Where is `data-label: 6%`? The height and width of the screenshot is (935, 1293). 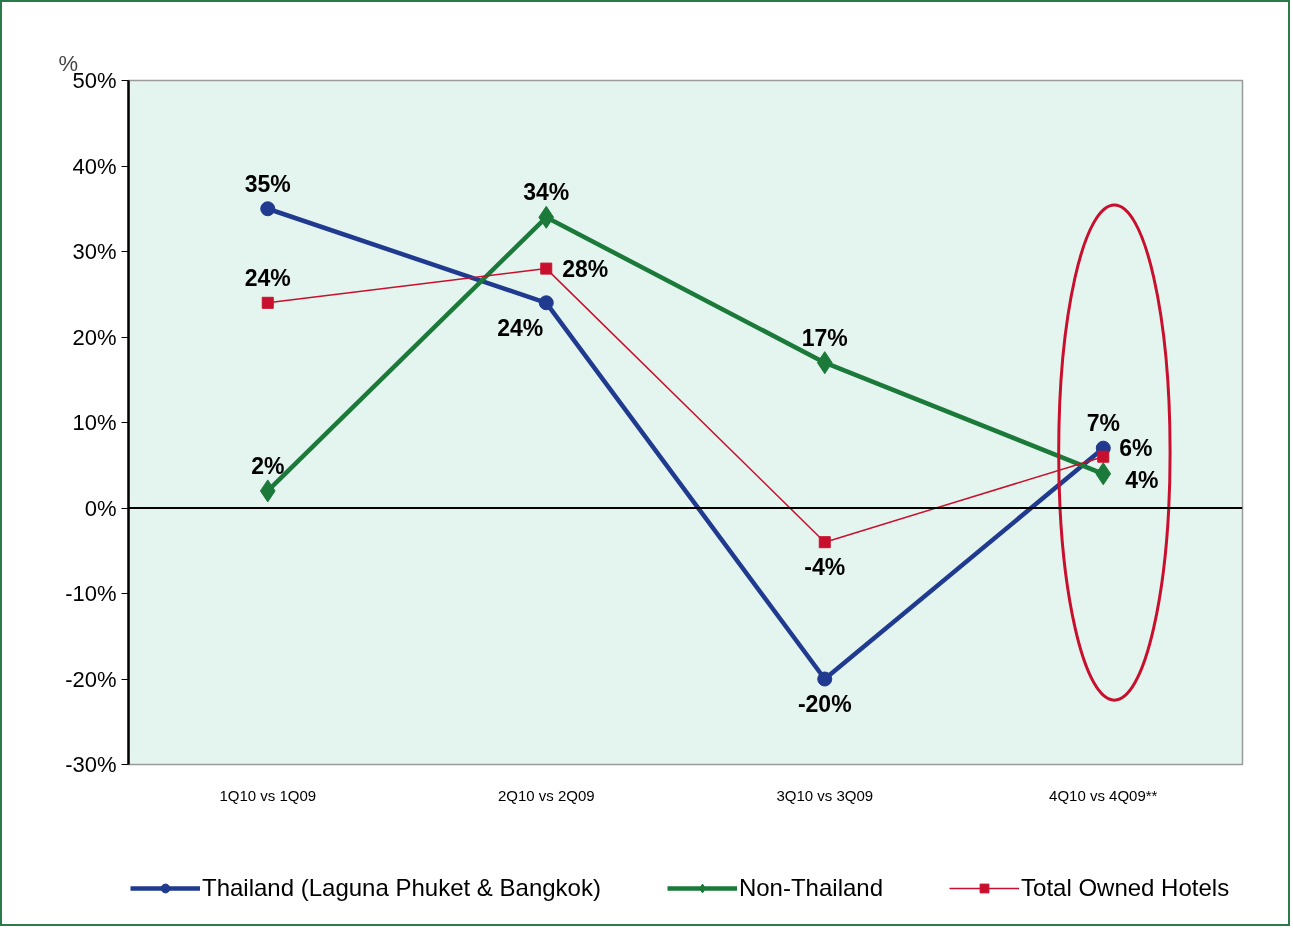 data-label: 6% is located at coordinates (1136, 447).